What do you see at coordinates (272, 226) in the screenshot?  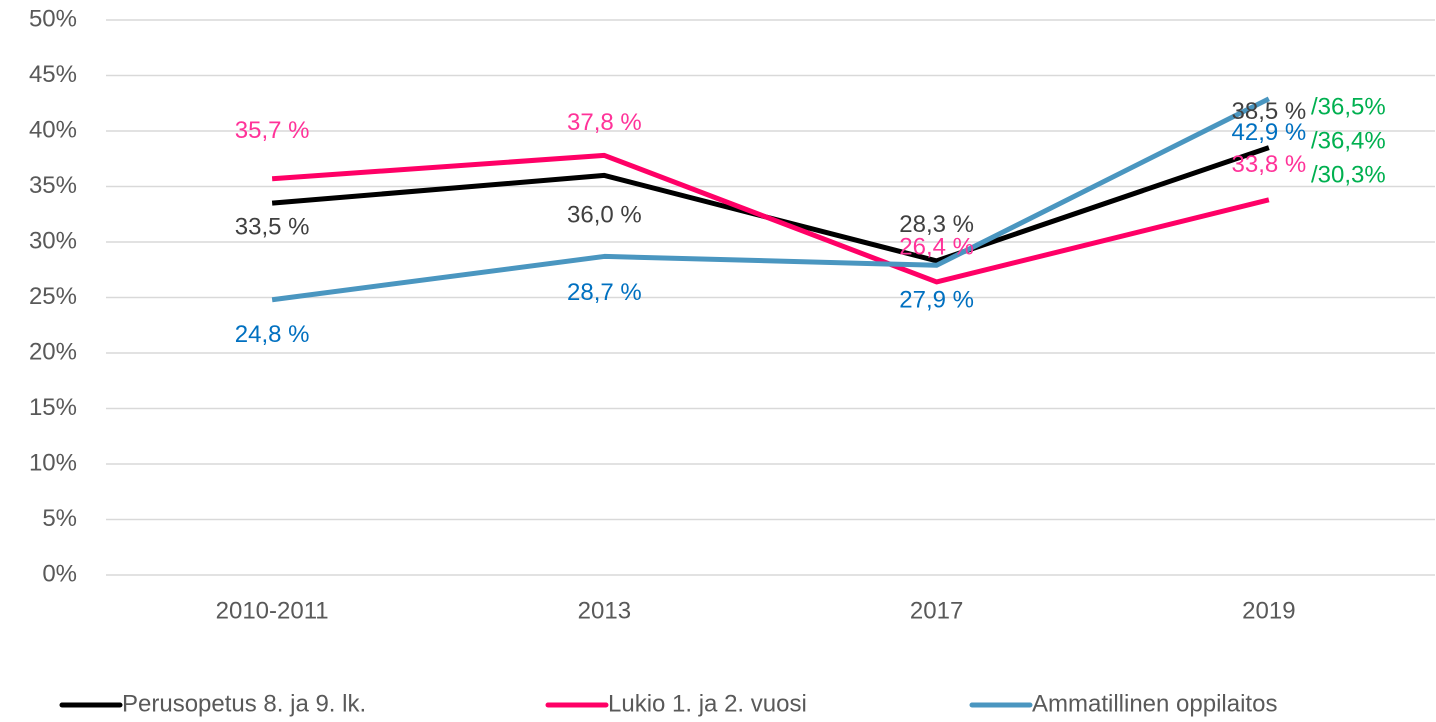 I see `data-label: 33,5 %` at bounding box center [272, 226].